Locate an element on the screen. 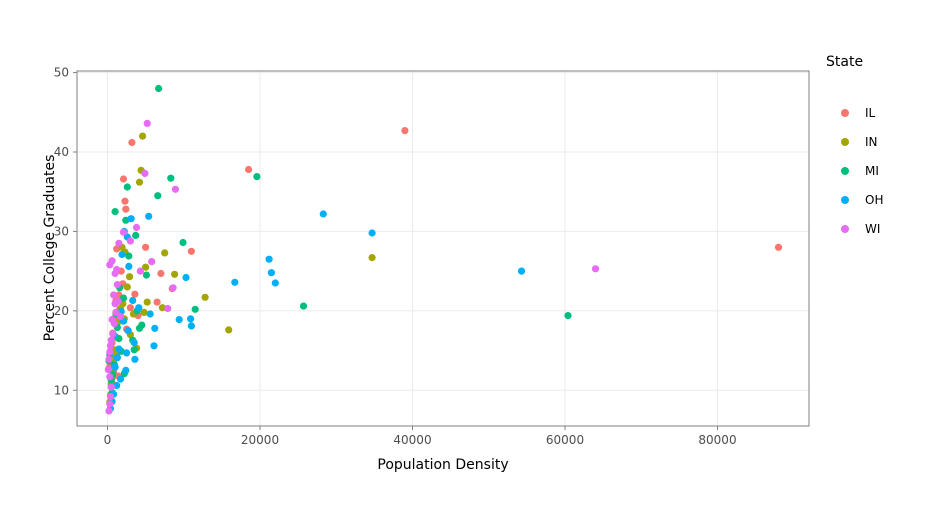  legend-key-oh is located at coordinates (845, 200).